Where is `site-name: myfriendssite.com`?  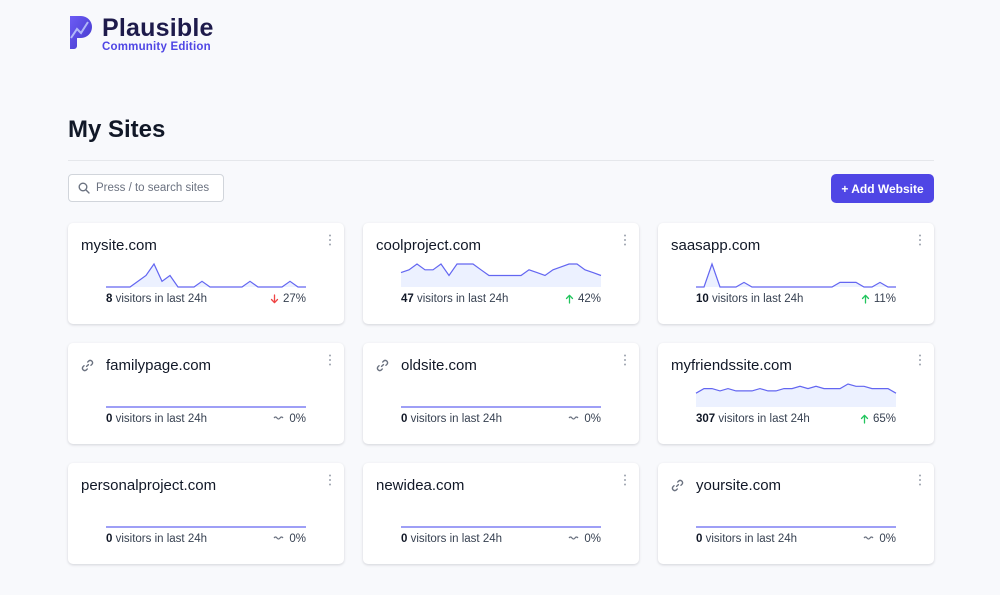 site-name: myfriendssite.com is located at coordinates (731, 365).